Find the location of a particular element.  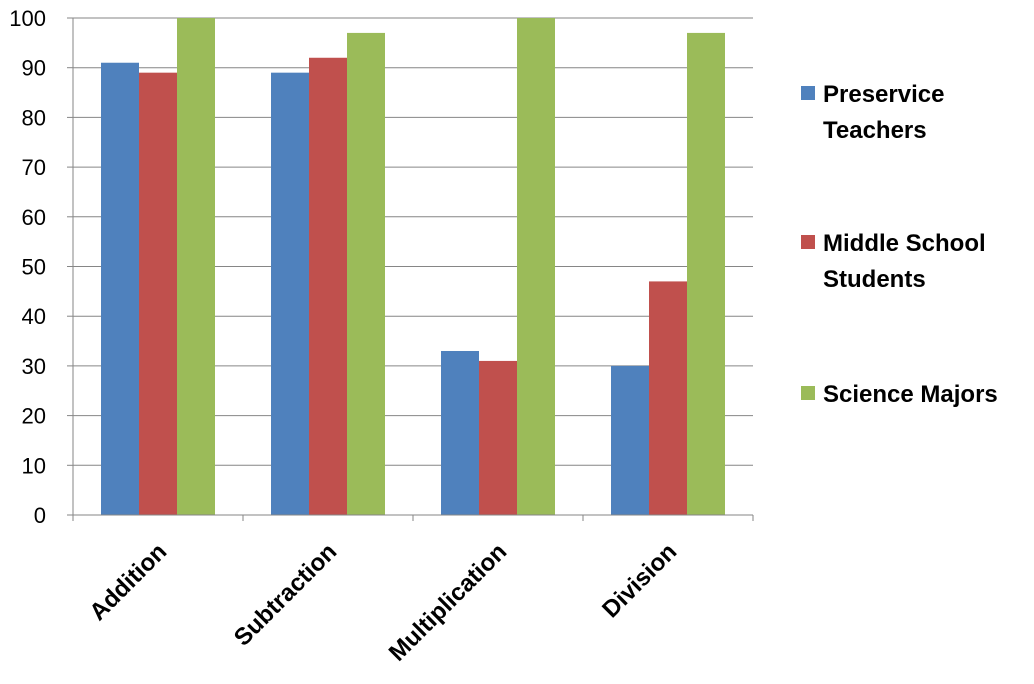

y-tick-label: 10 is located at coordinates (34, 465).